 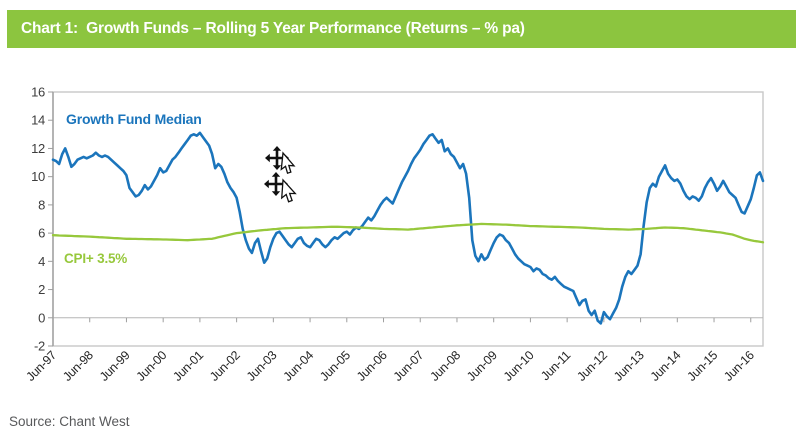 What do you see at coordinates (69, 421) in the screenshot?
I see `source-caption: Source: Chant West` at bounding box center [69, 421].